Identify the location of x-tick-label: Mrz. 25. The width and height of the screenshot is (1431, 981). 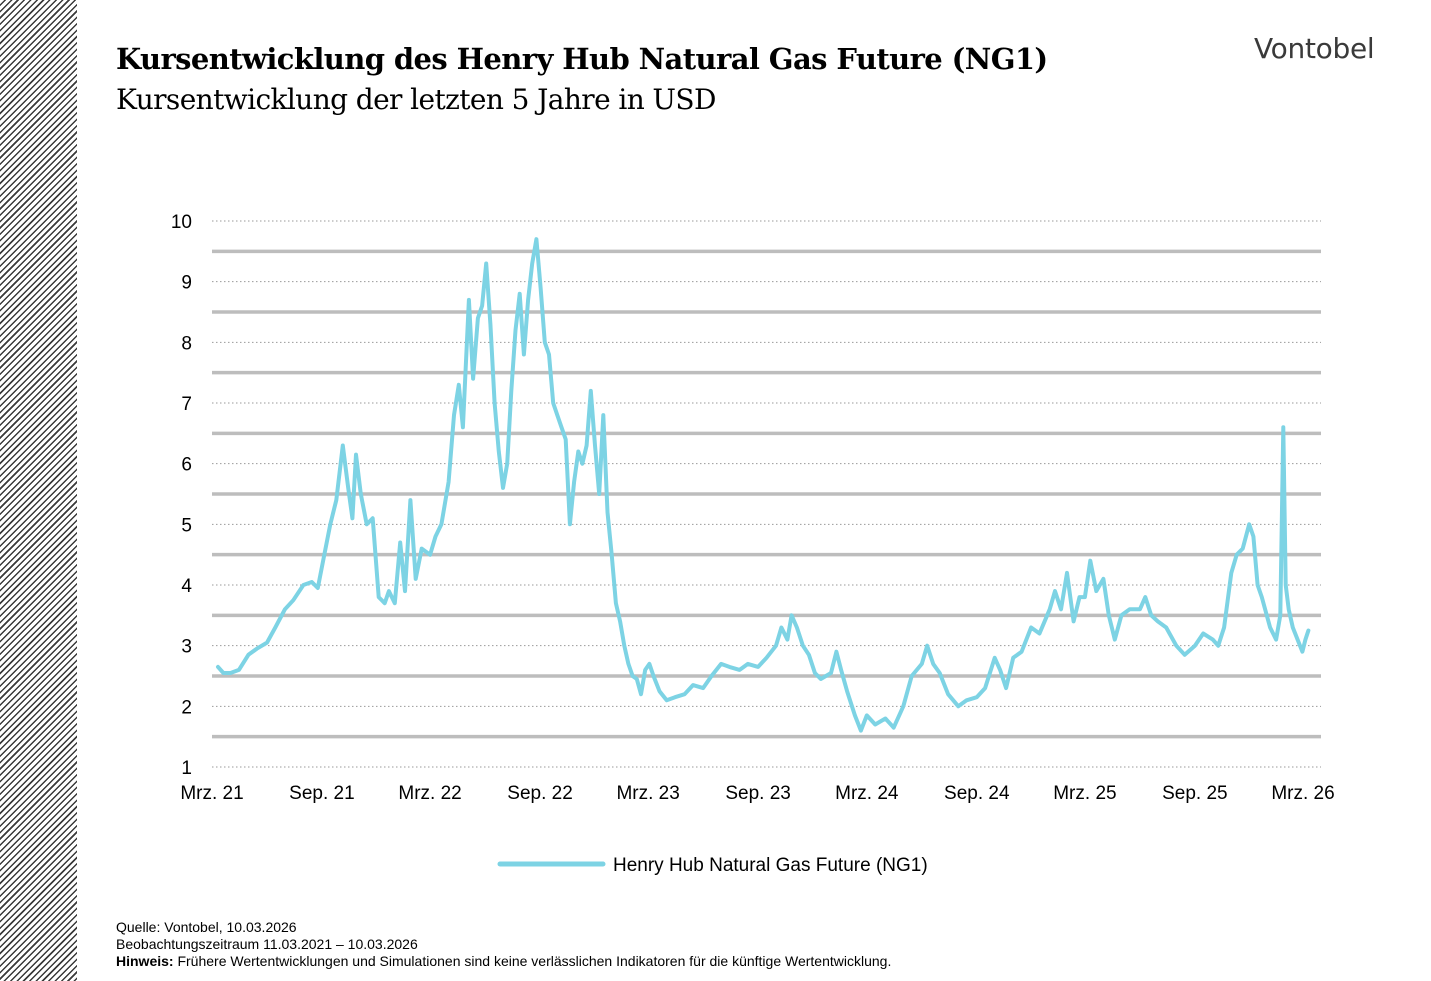
(1084, 793).